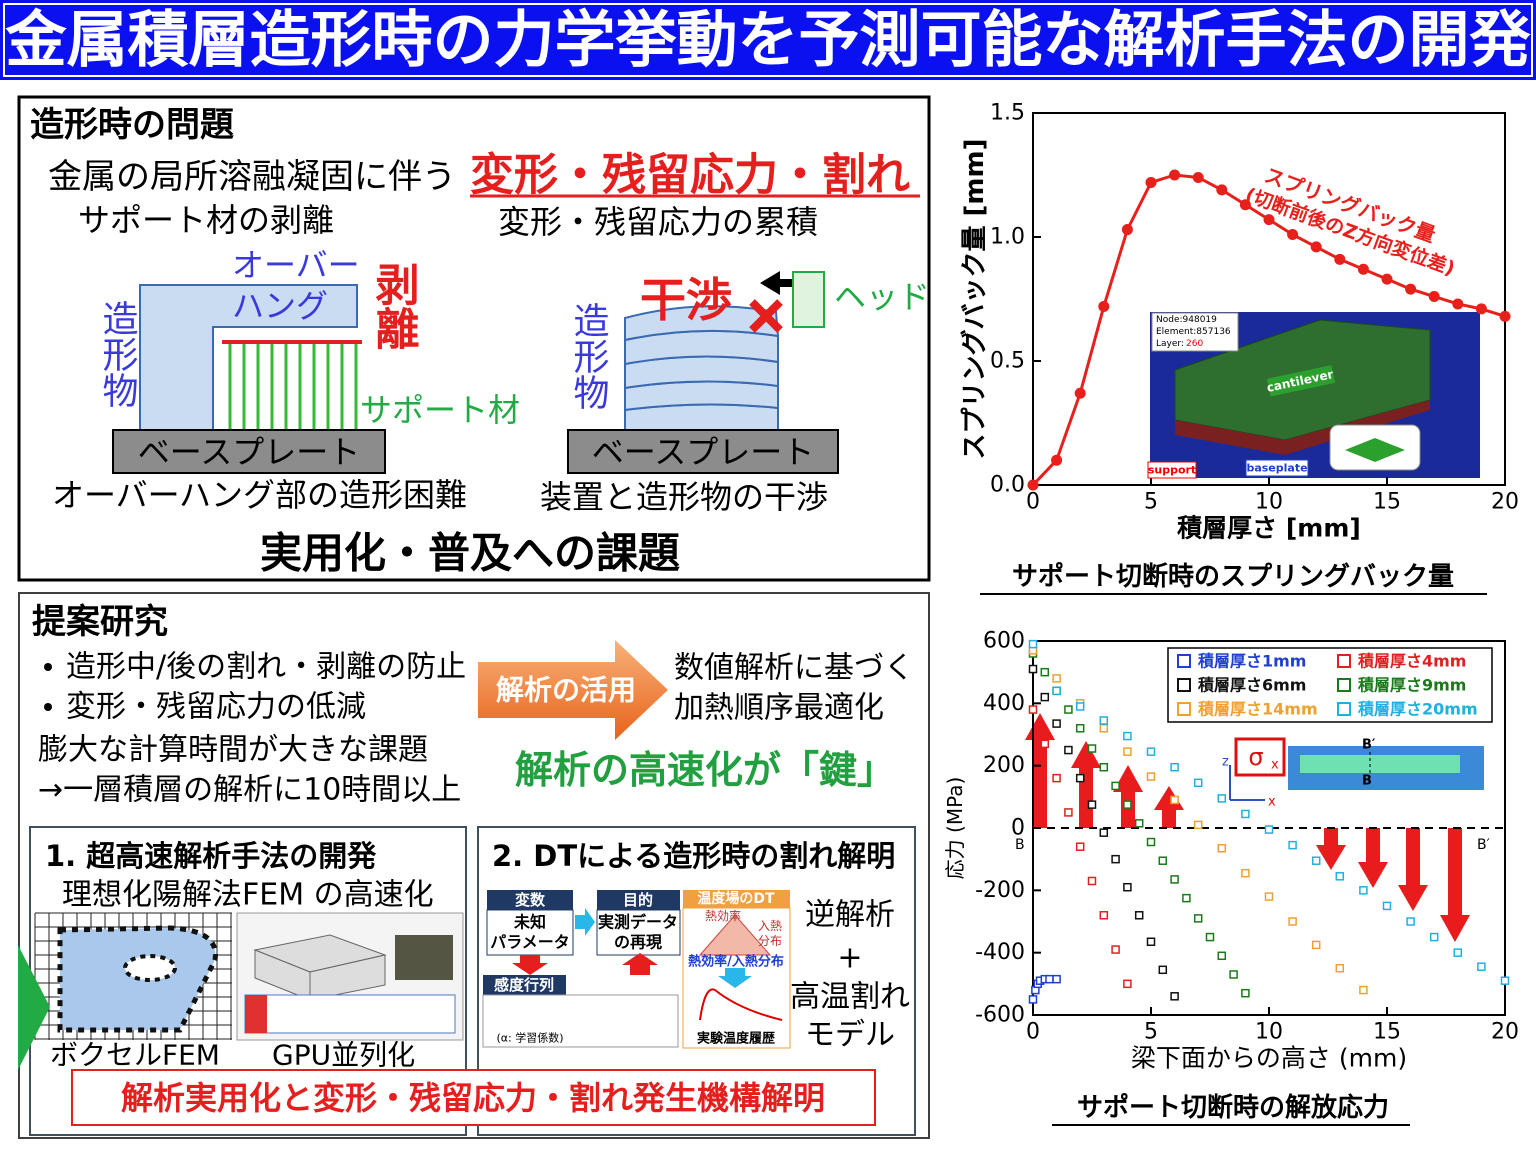 The height and width of the screenshot is (1155, 1536). I want to click on label: 剥離, so click(394, 306).